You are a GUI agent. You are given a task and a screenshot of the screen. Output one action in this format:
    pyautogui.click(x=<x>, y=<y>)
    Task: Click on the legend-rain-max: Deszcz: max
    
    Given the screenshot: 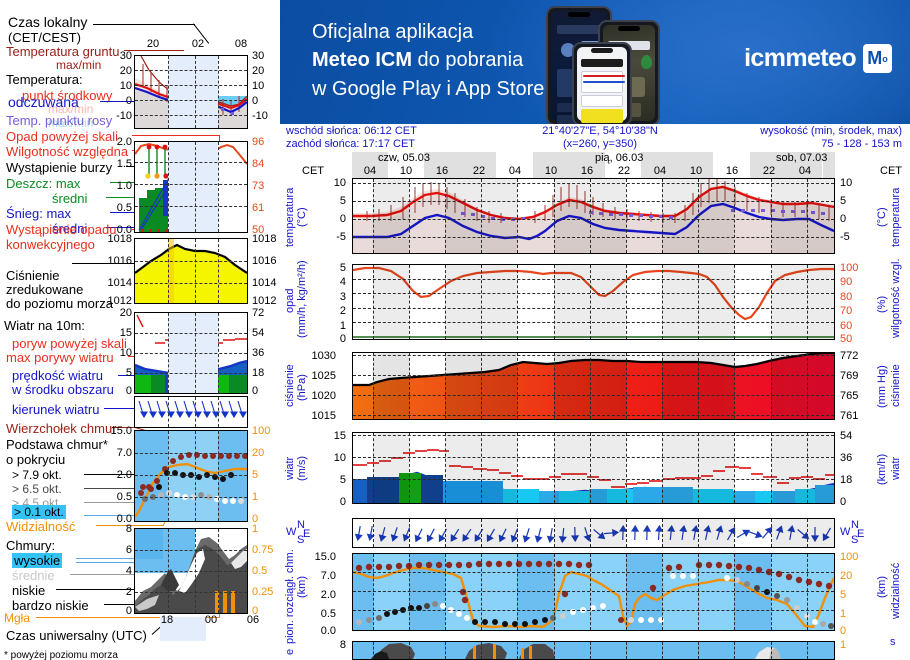 What is the action you would take?
    pyautogui.click(x=43, y=183)
    